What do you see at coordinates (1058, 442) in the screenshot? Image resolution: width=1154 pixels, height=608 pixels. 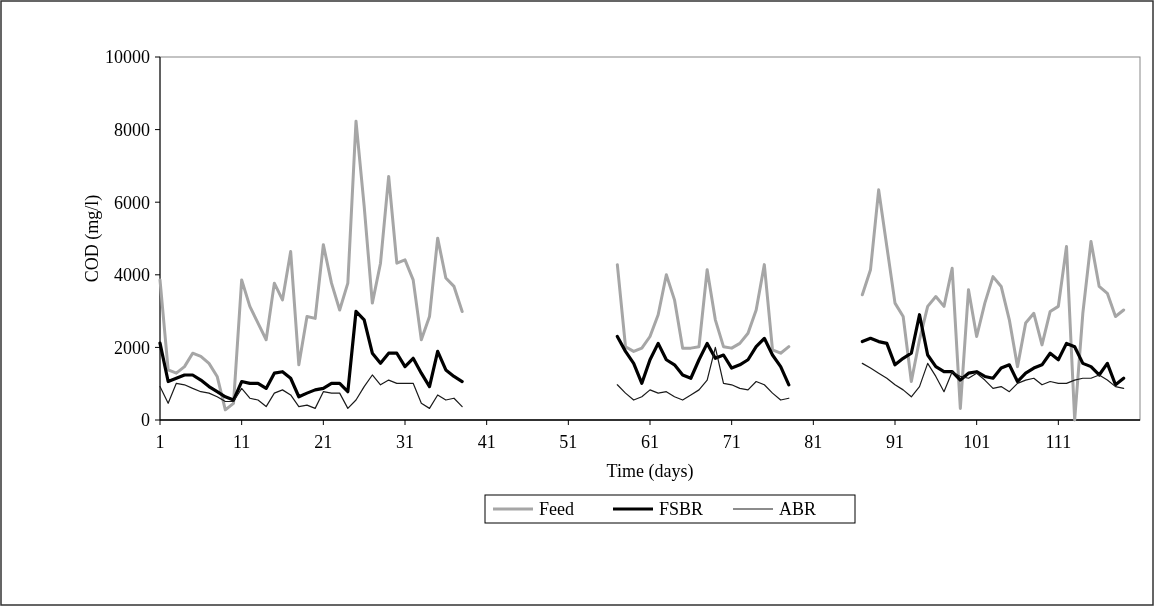 I see `x-tick-label: 111` at bounding box center [1058, 442].